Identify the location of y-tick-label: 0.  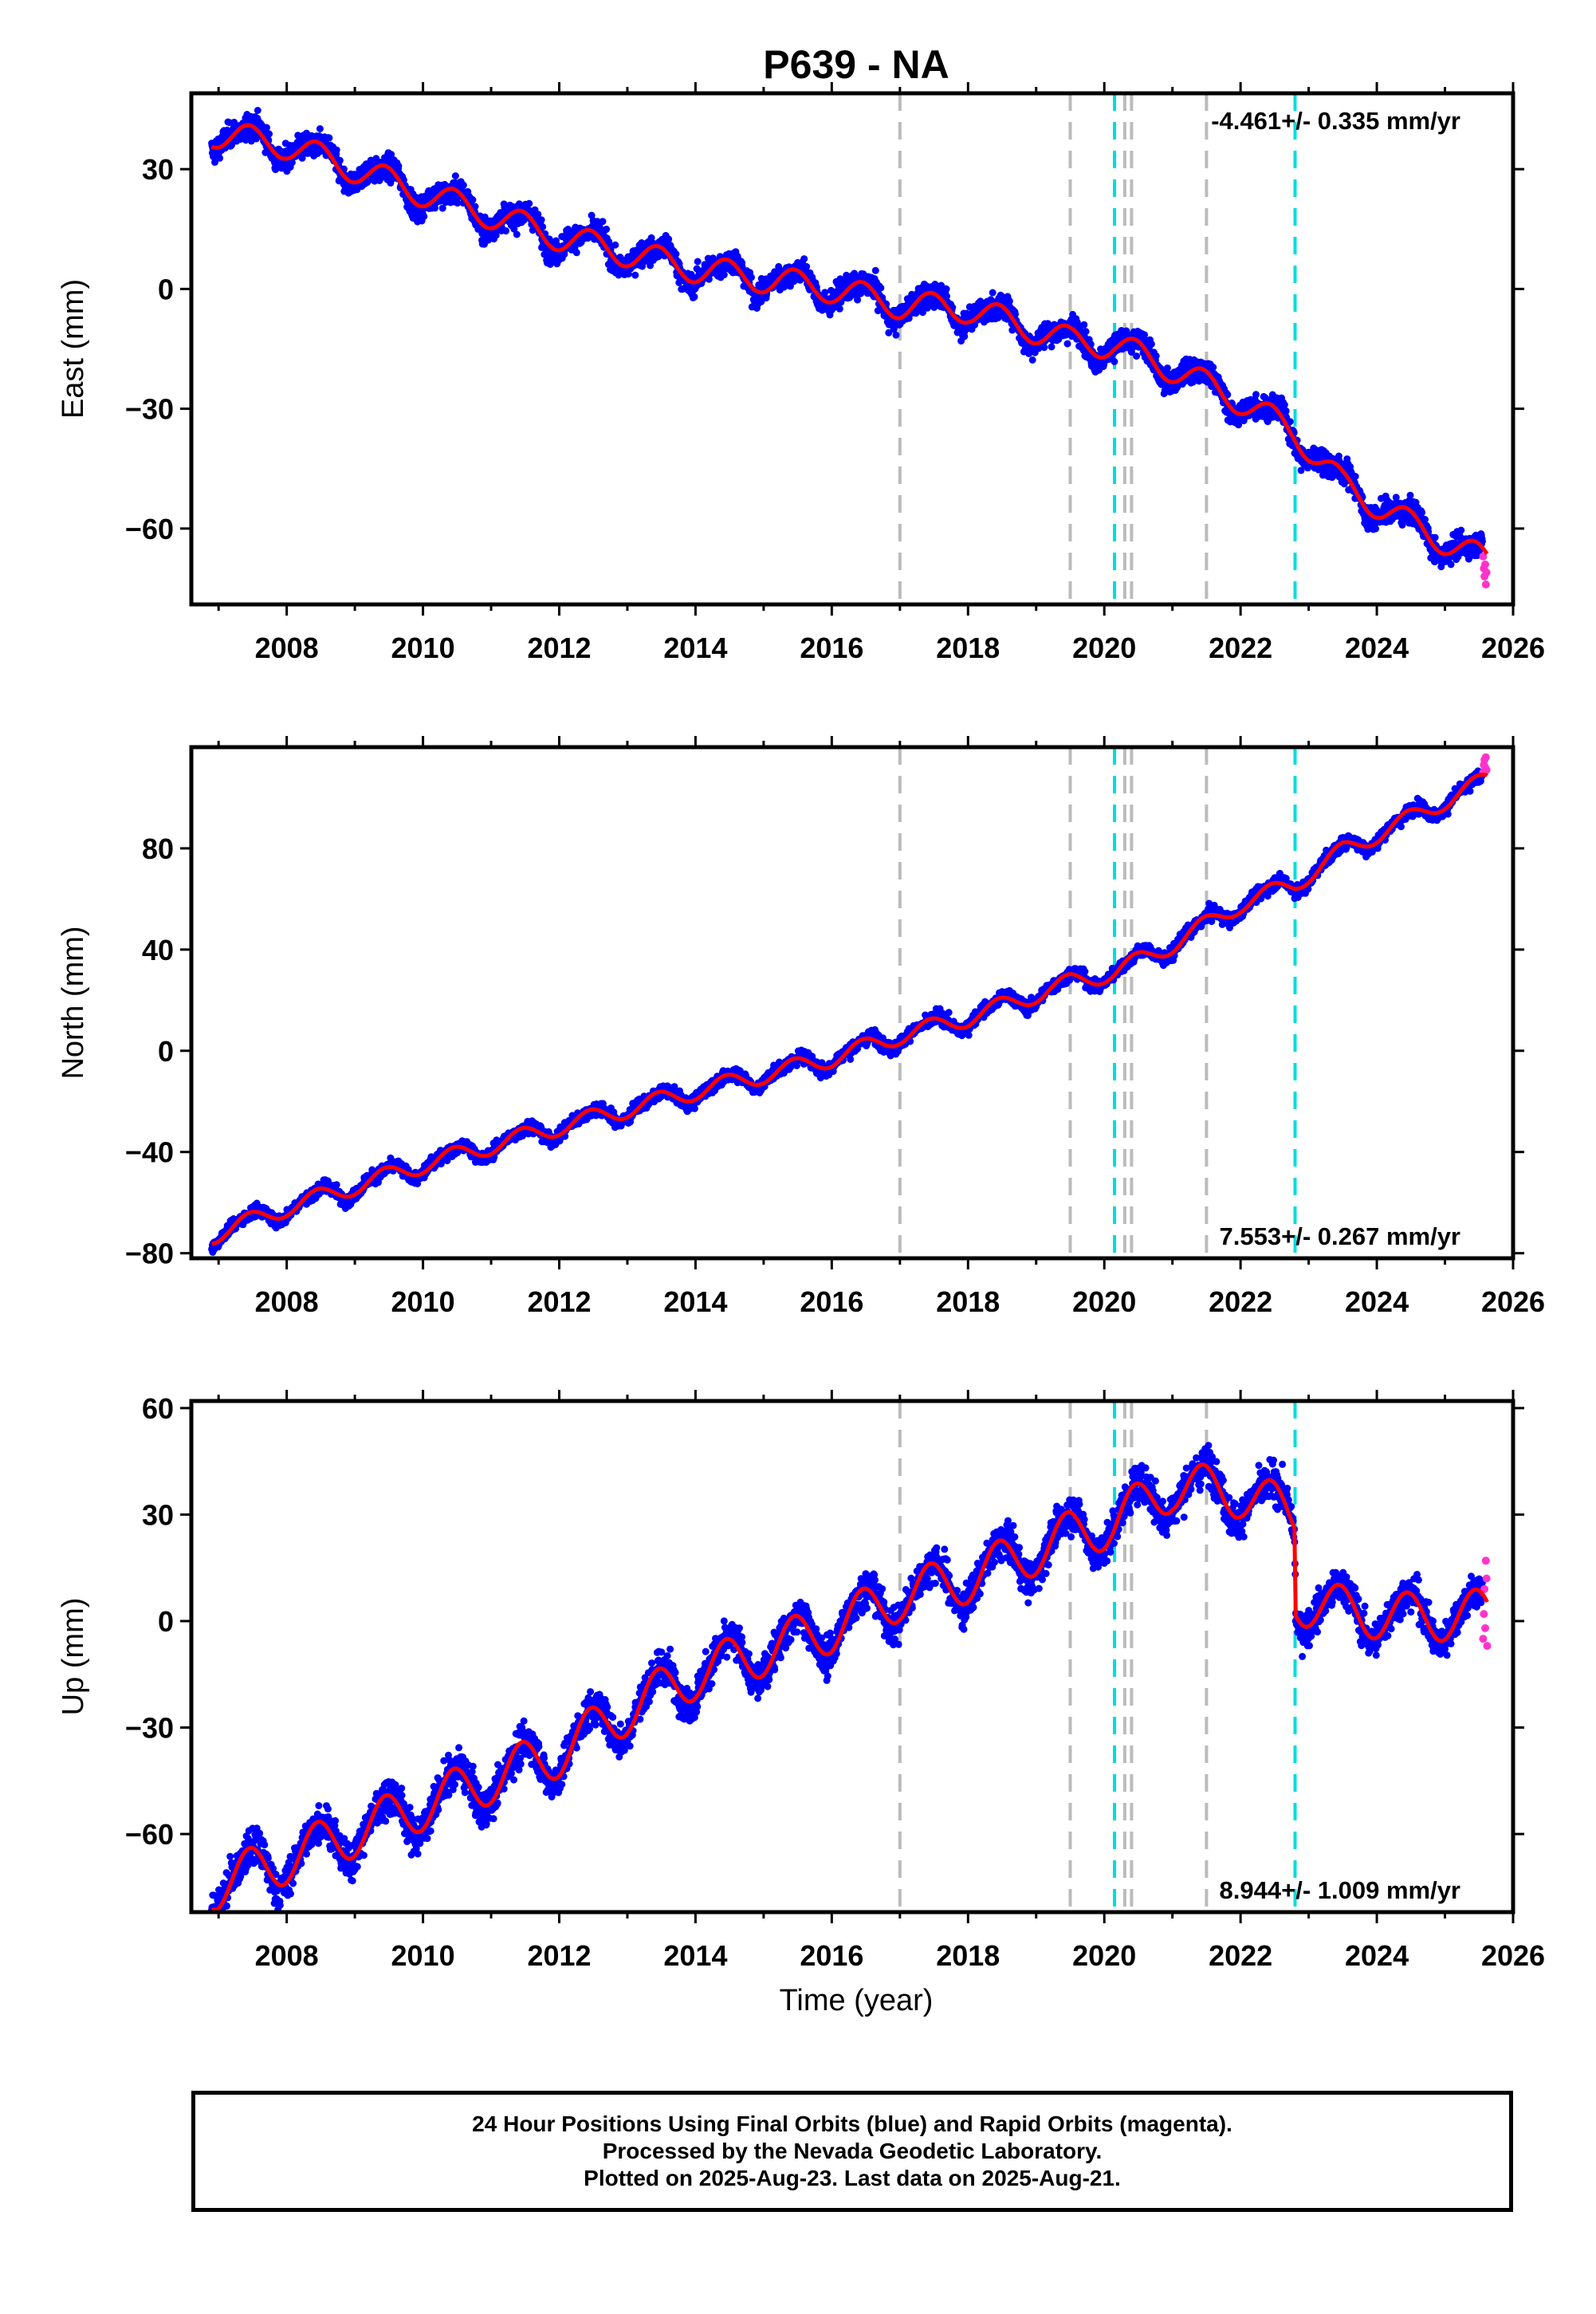
(166, 289).